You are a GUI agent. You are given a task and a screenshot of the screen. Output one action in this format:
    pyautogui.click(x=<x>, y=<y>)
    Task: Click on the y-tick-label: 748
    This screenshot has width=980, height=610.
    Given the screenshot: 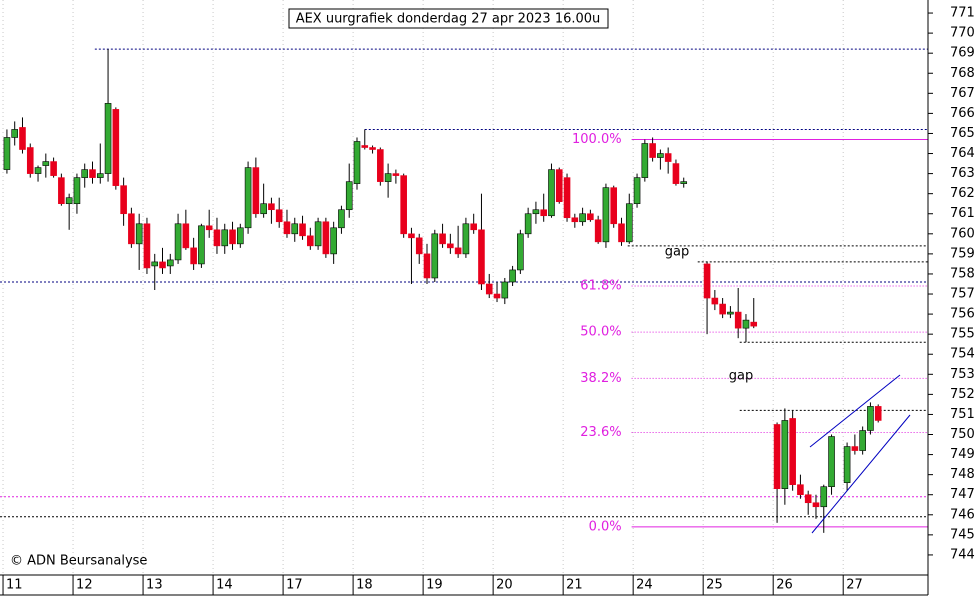 What is the action you would take?
    pyautogui.click(x=962, y=474)
    